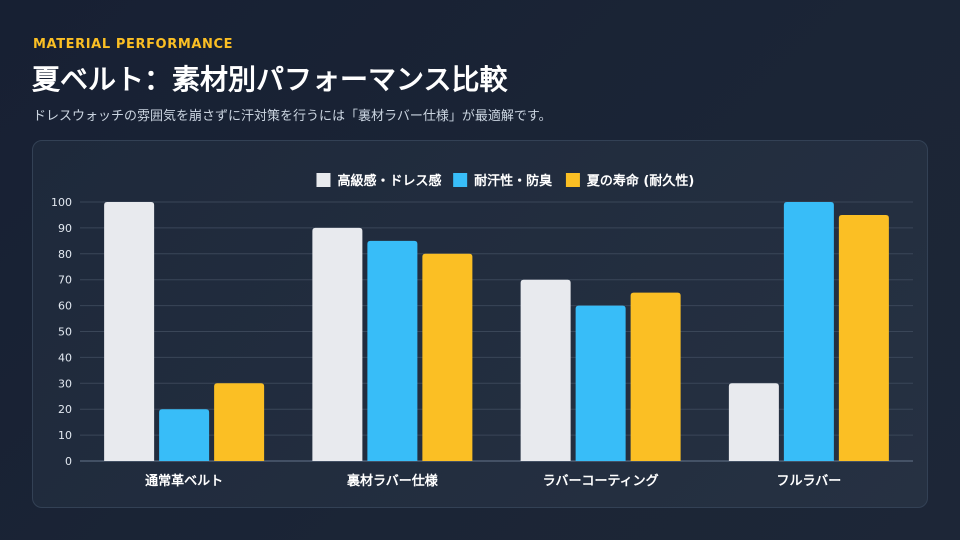 This screenshot has height=540, width=960. Describe the element at coordinates (65, 306) in the screenshot. I see `y-tick-label: 60` at that location.